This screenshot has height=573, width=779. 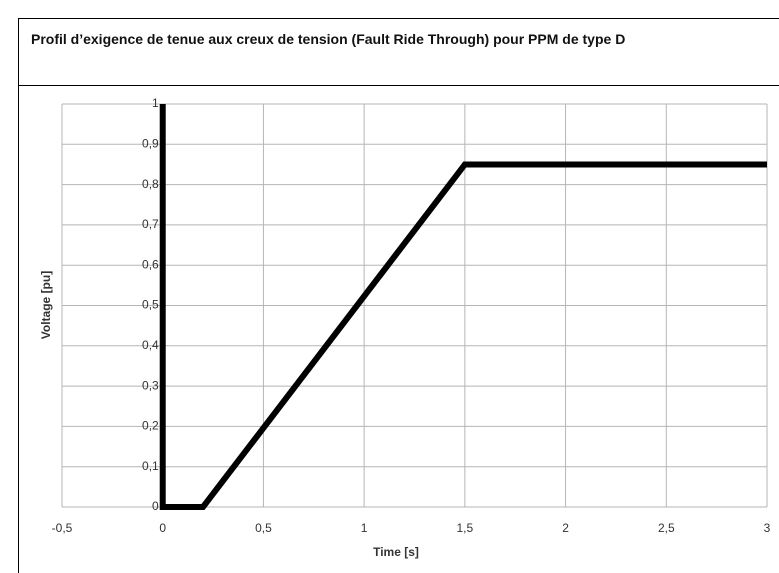 I want to click on y-tick-label: 0,7, so click(x=150, y=224).